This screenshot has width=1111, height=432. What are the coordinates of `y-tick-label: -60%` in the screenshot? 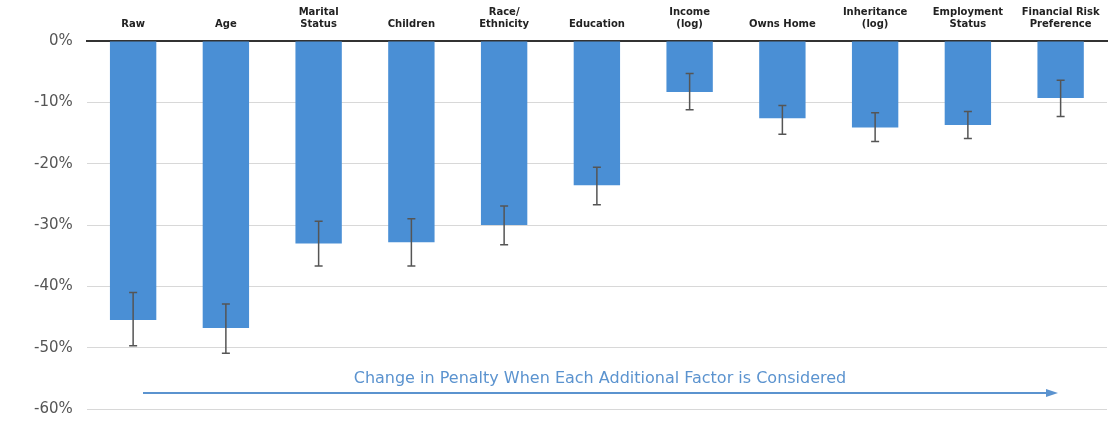 It's located at (53, 407).